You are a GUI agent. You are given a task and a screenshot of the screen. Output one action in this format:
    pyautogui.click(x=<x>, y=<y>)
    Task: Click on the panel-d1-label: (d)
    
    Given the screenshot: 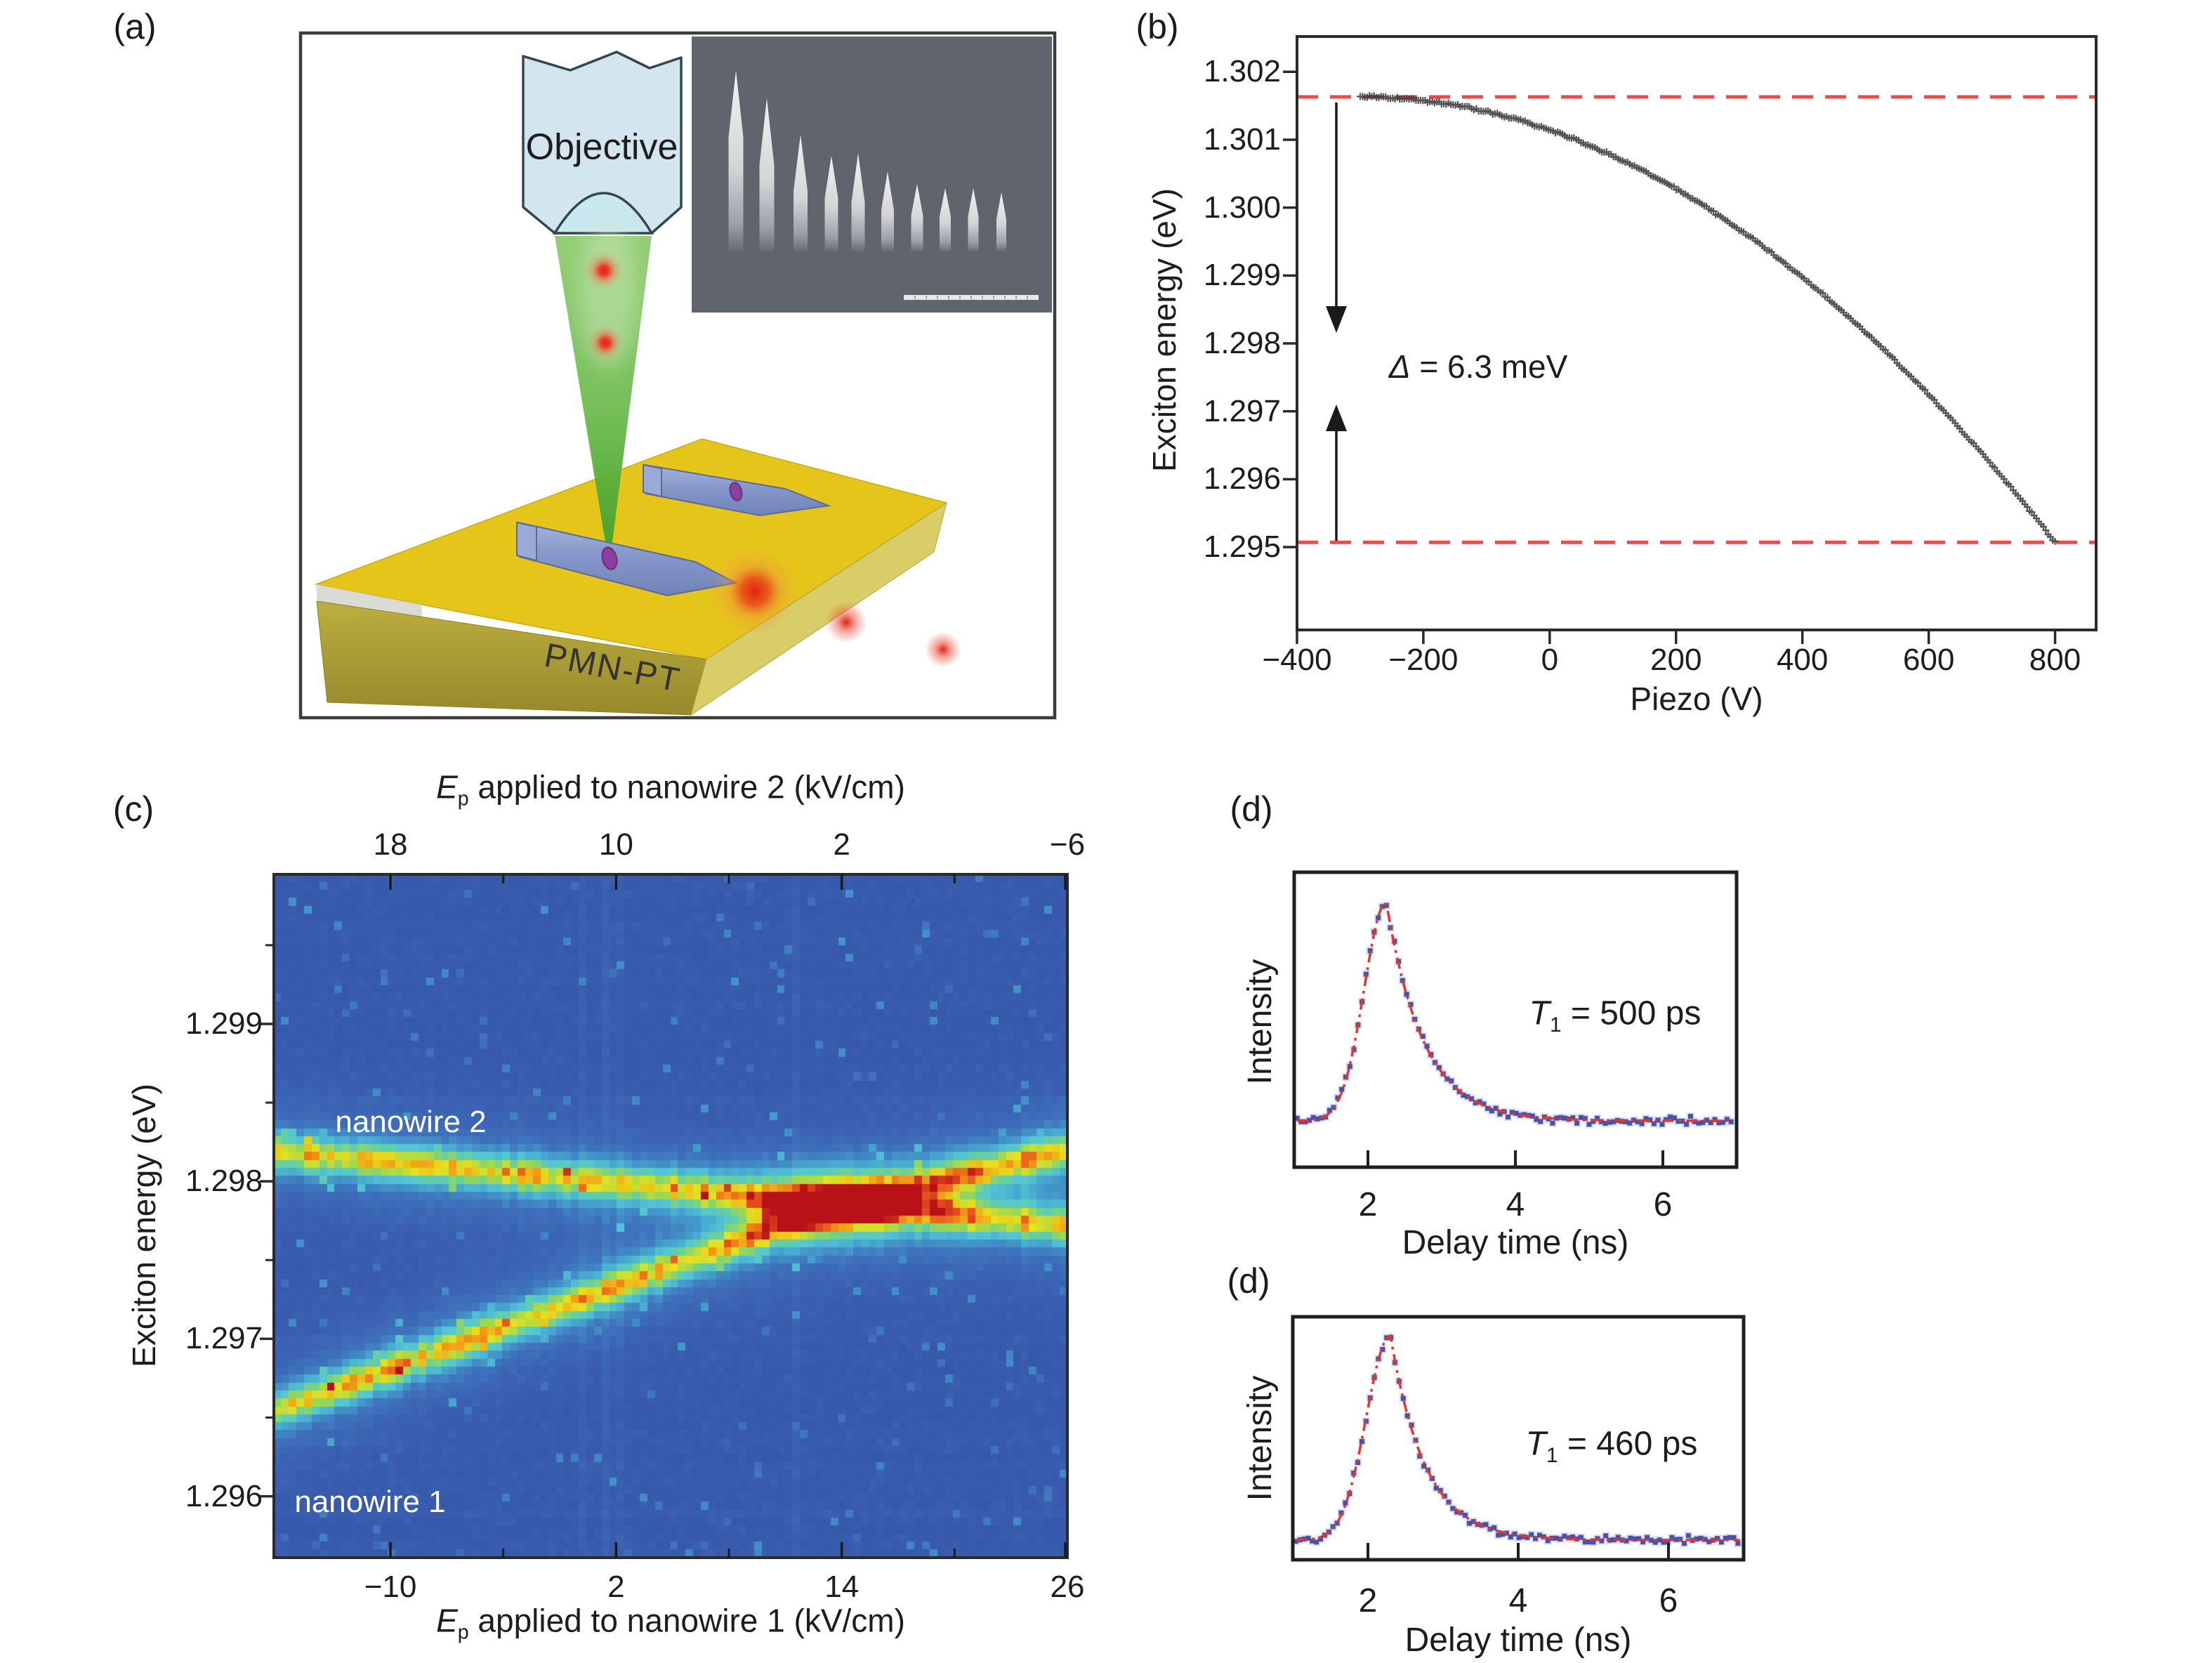 What is the action you would take?
    pyautogui.click(x=1251, y=809)
    